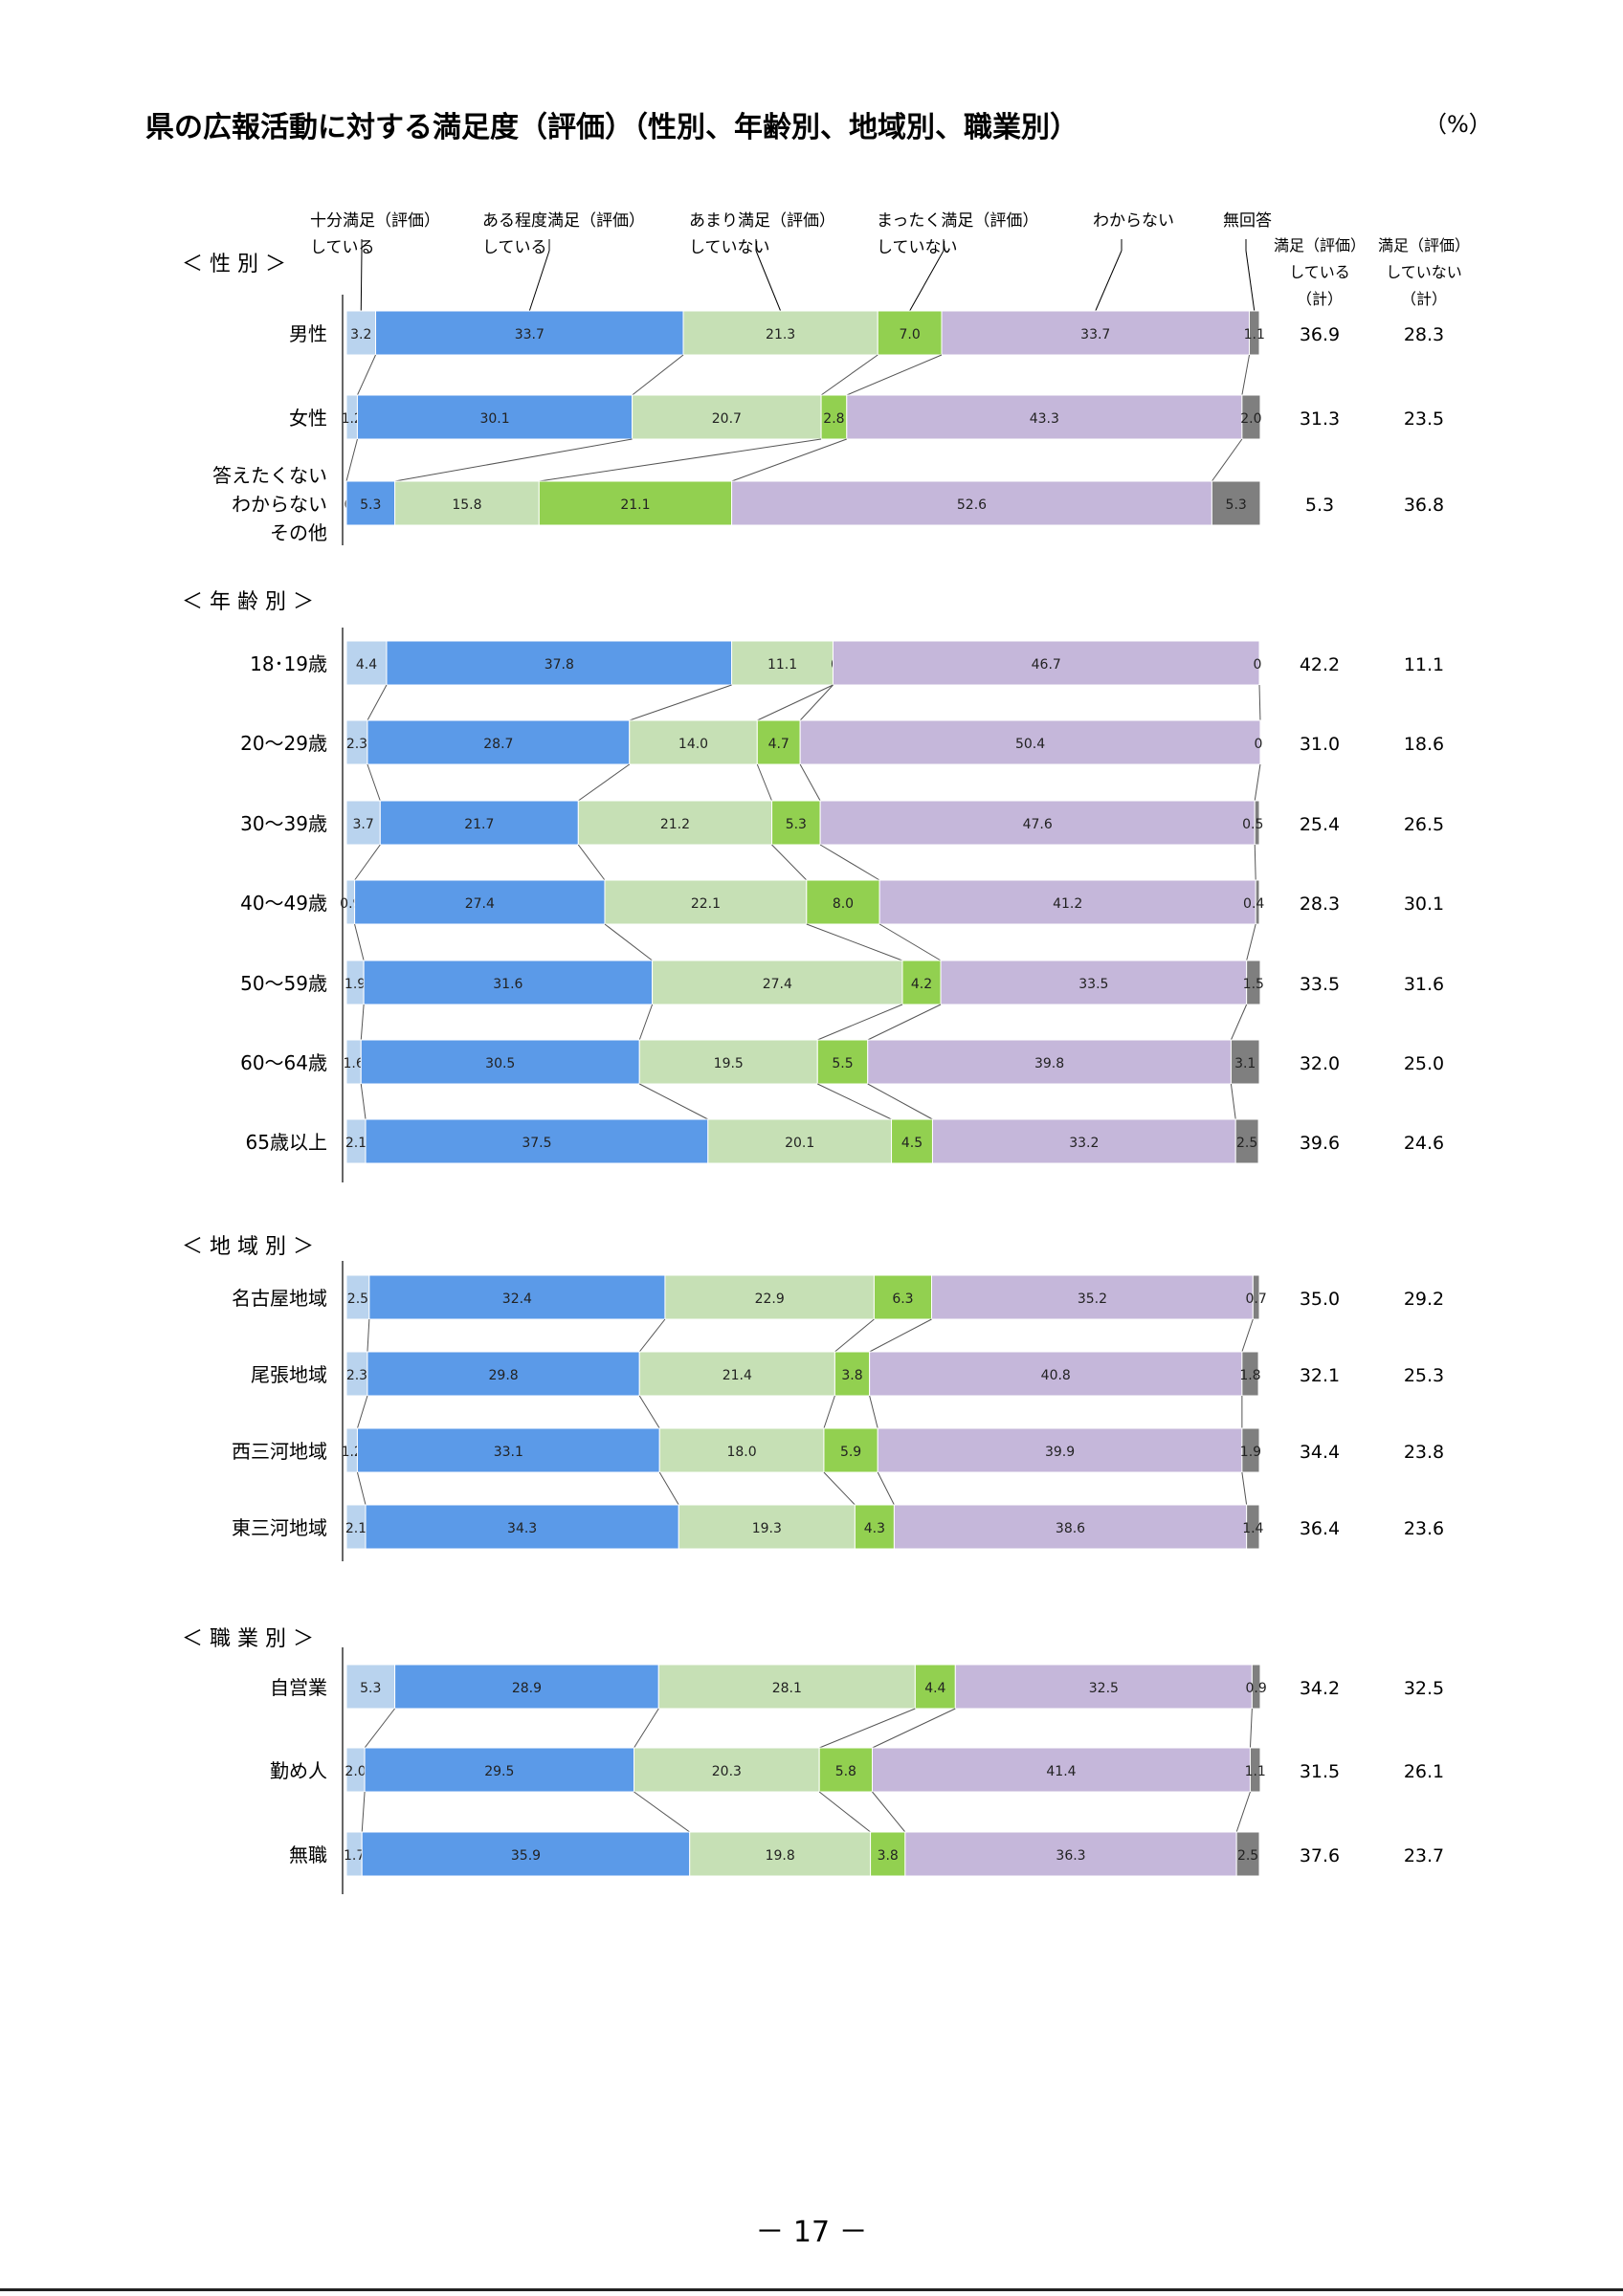 The image size is (1623, 2296). I want to click on summary-unsatisfied: 23.6, so click(1424, 1529).